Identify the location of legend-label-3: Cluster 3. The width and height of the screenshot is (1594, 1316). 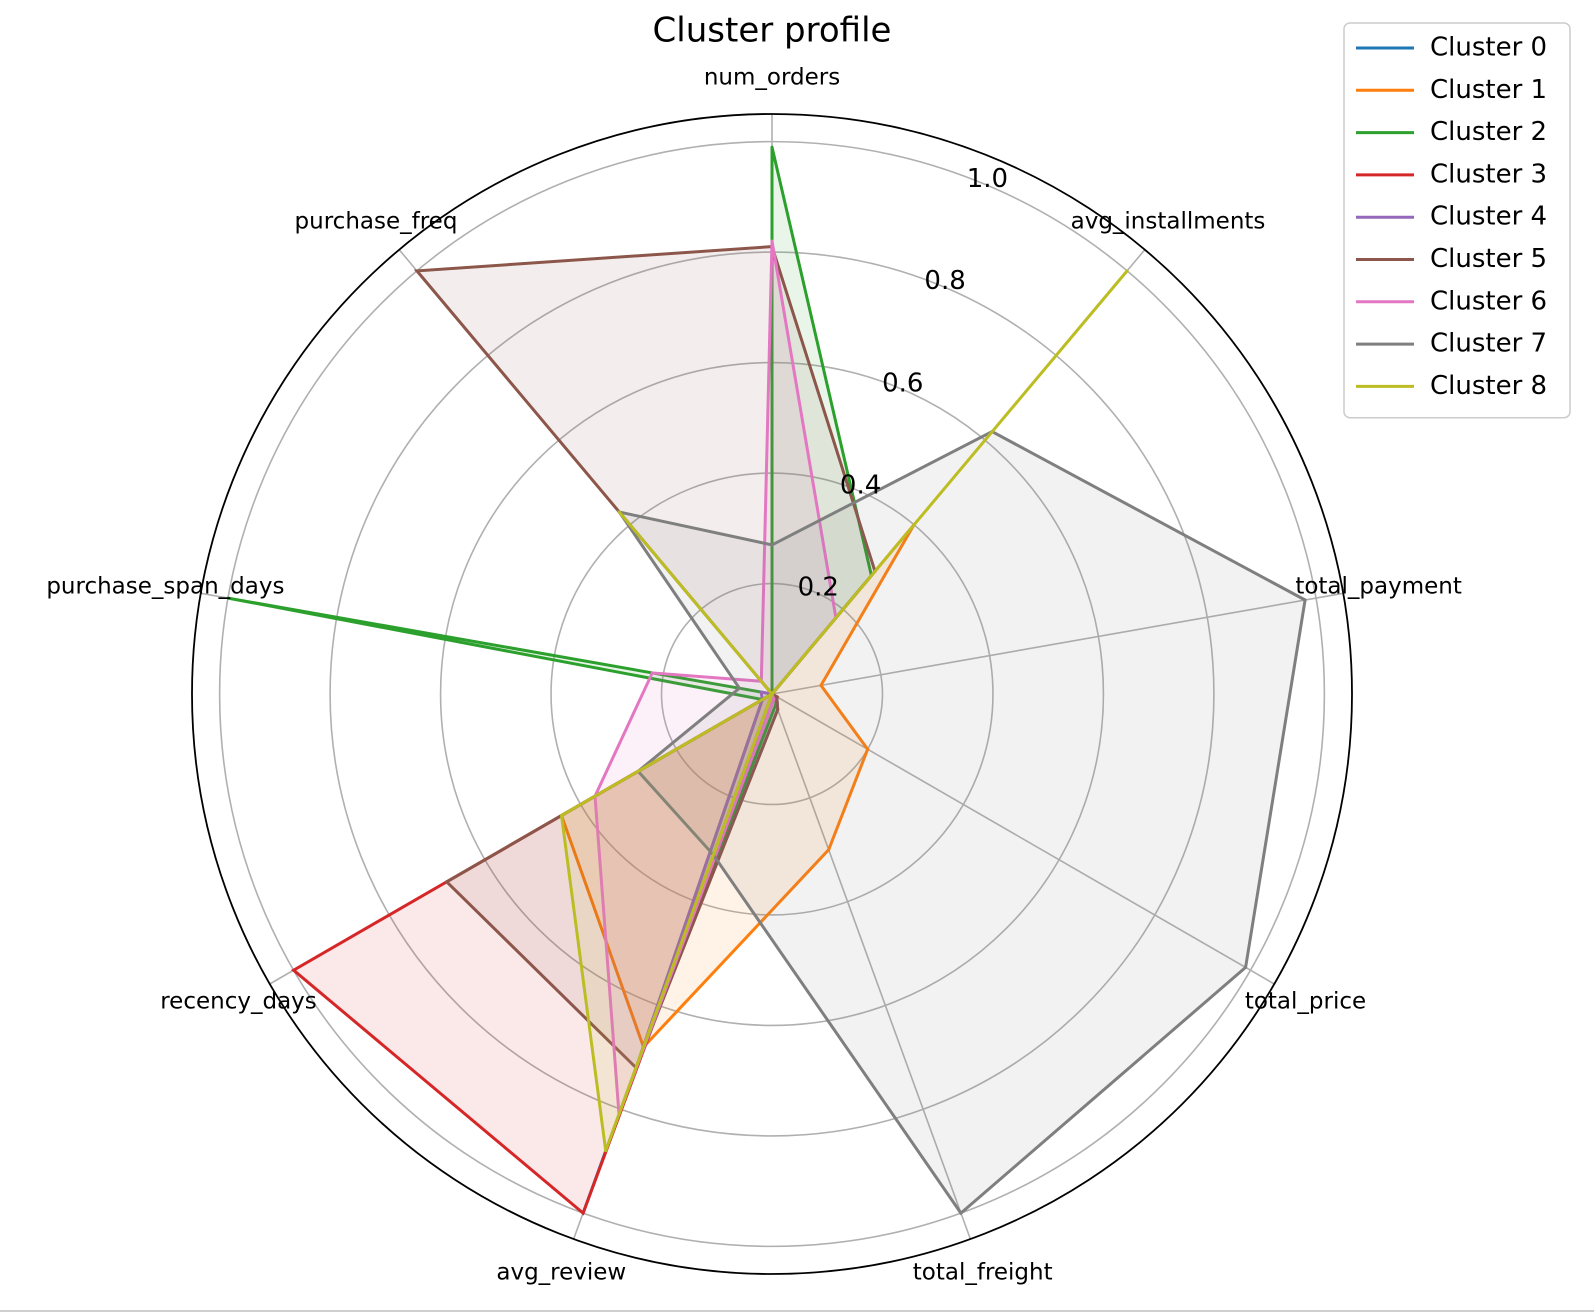
(1488, 174).